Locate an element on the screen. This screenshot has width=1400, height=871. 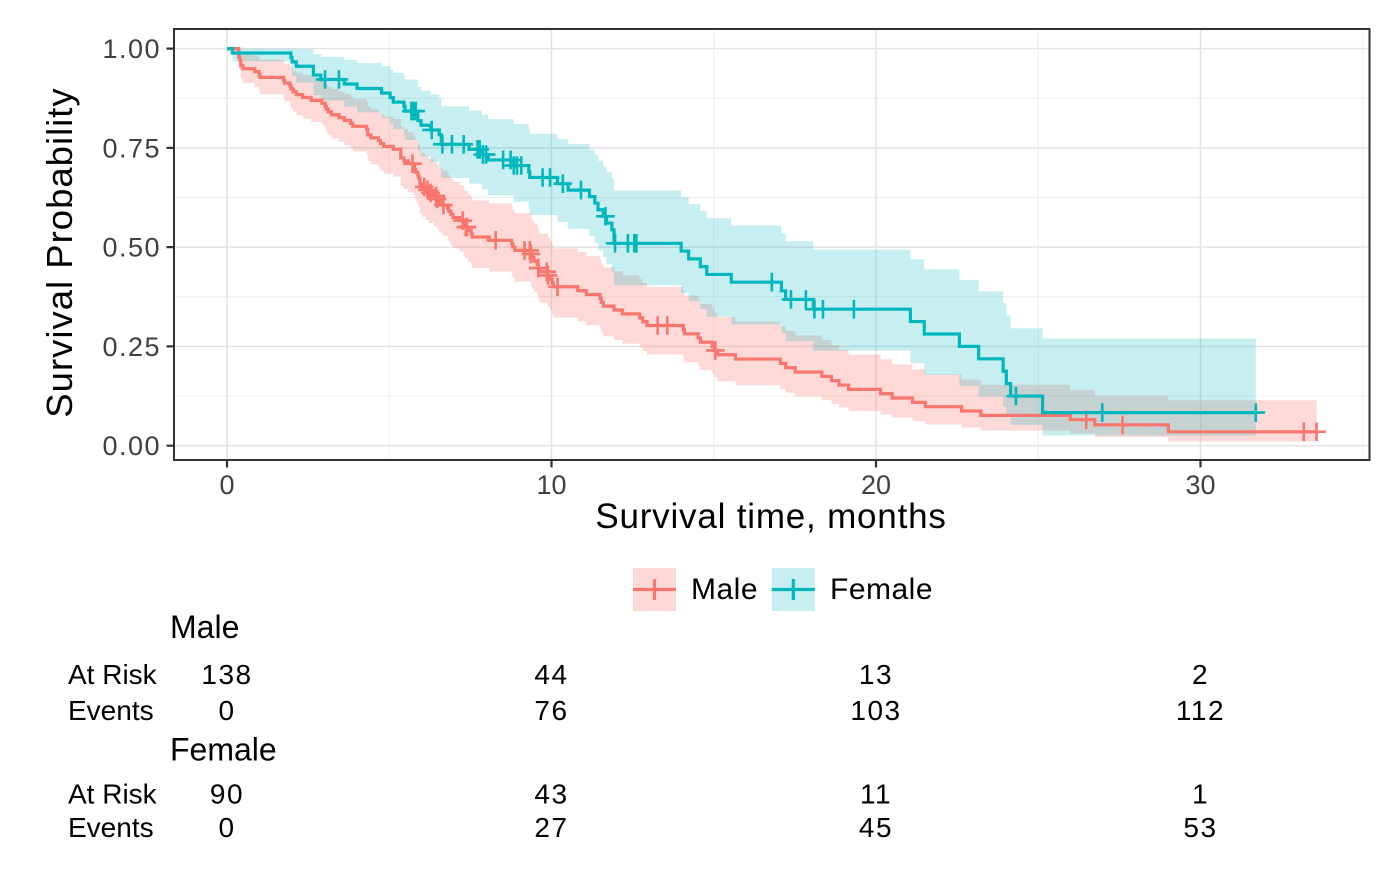
svg-text: 0.00 is located at coordinates (131, 446).